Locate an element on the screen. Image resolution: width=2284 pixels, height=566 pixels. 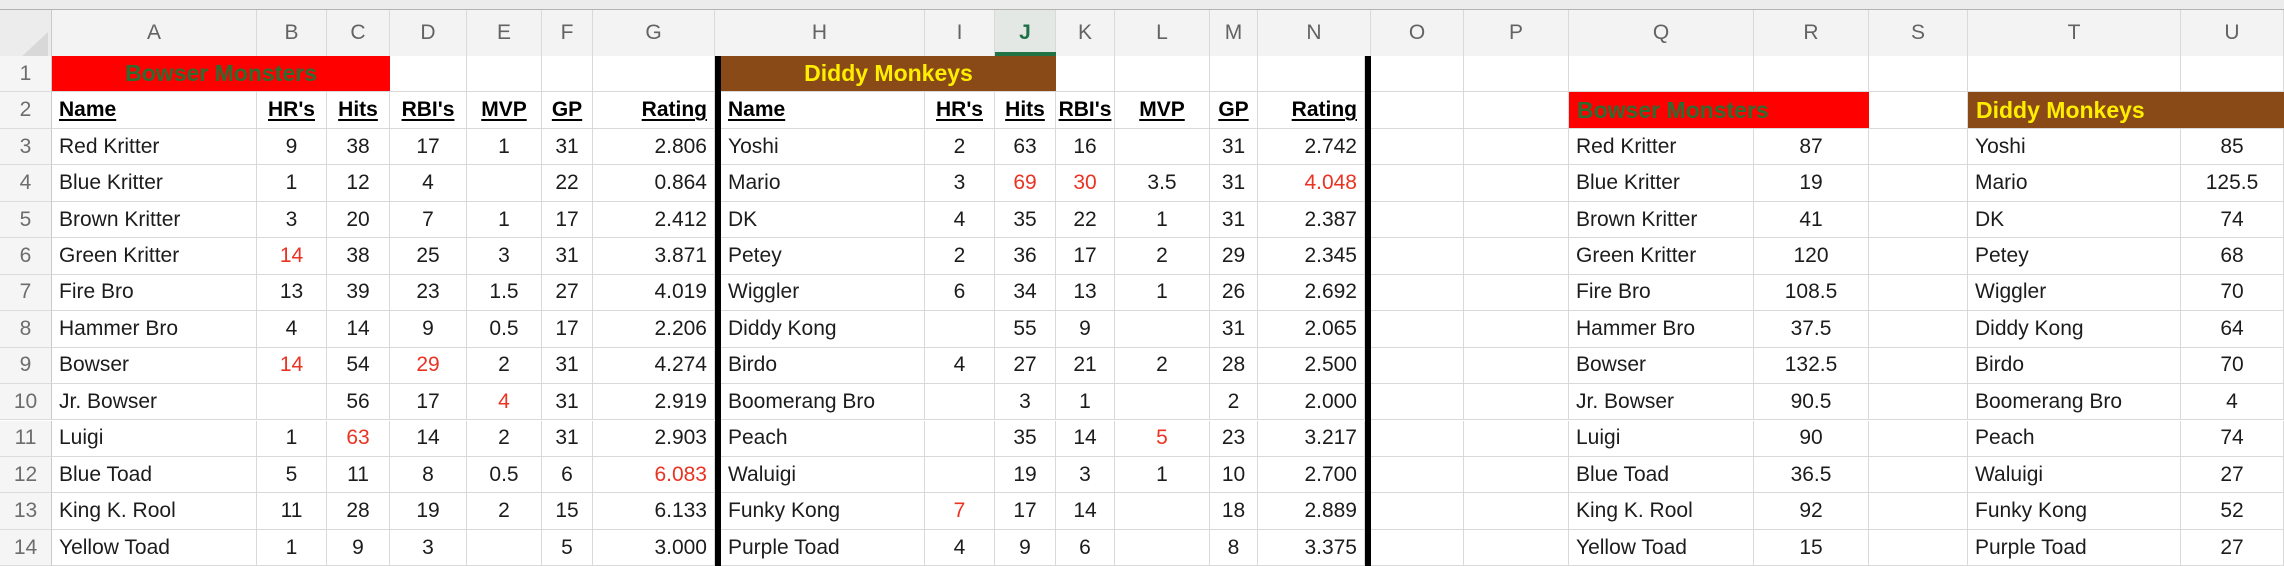
cell-T3: Yoshi is located at coordinates (2074, 147).